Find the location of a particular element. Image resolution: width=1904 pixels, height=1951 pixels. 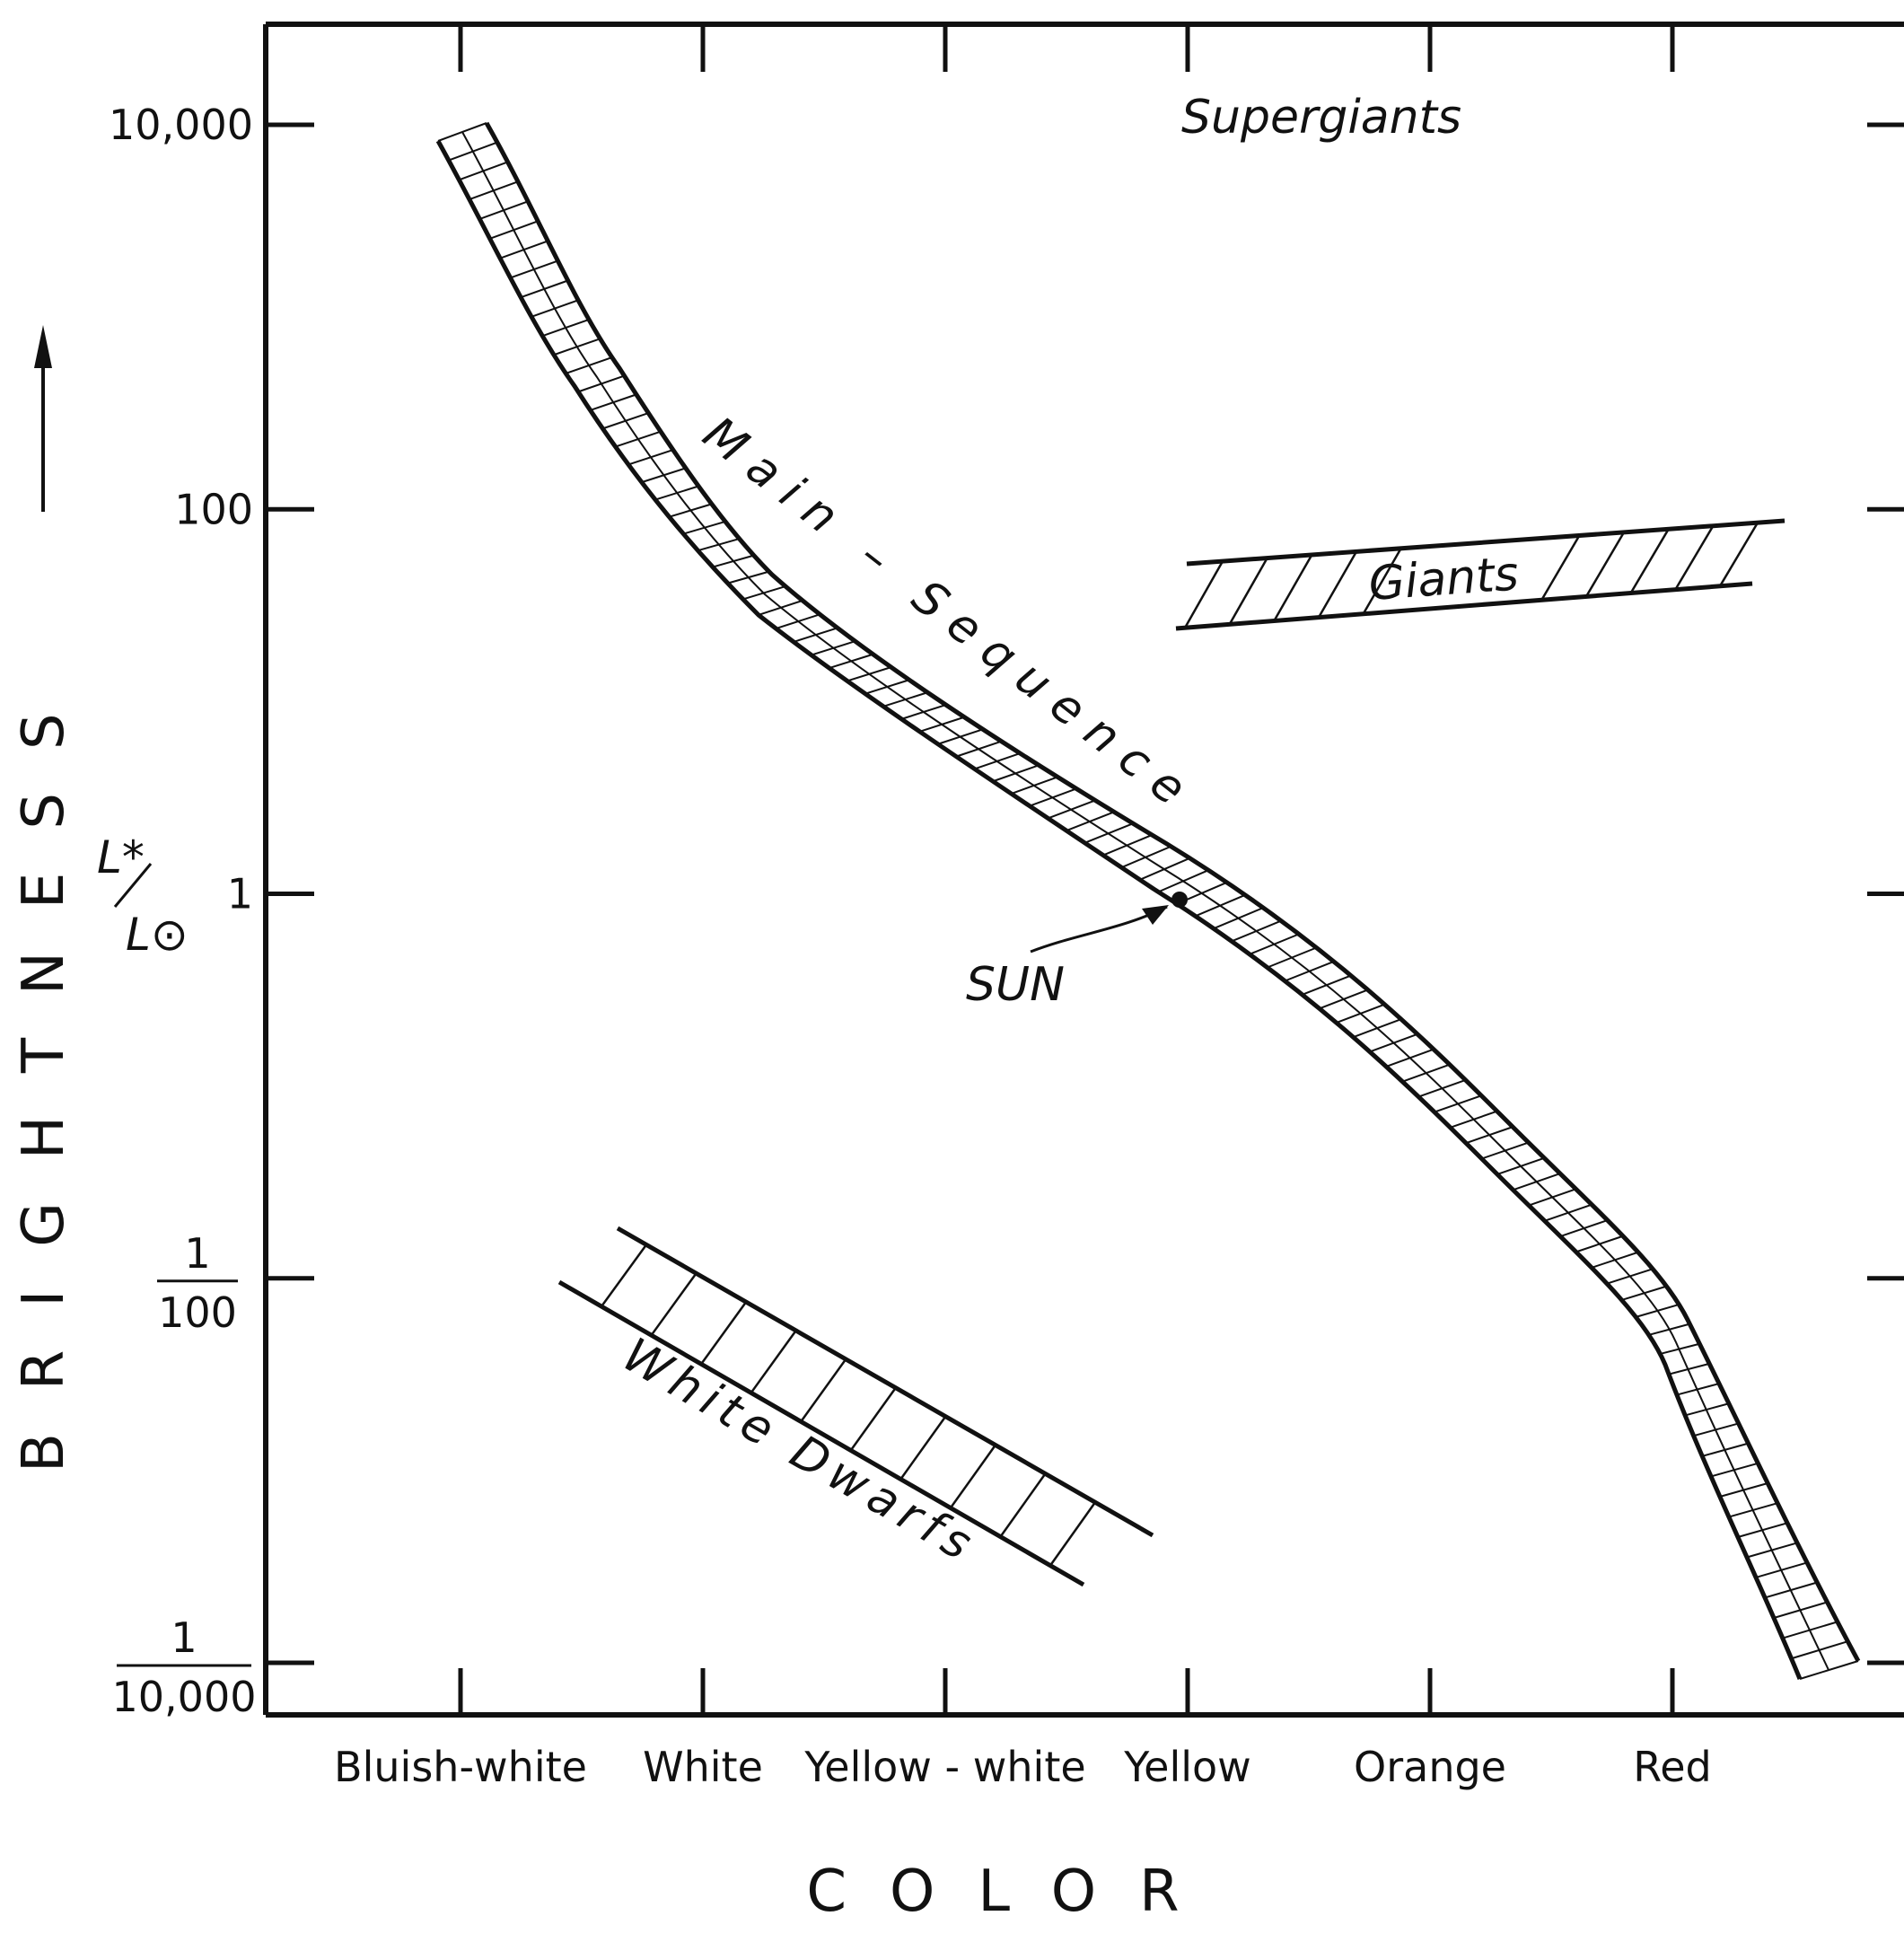

y-tick-label-numerator: 1 is located at coordinates (184, 1637).